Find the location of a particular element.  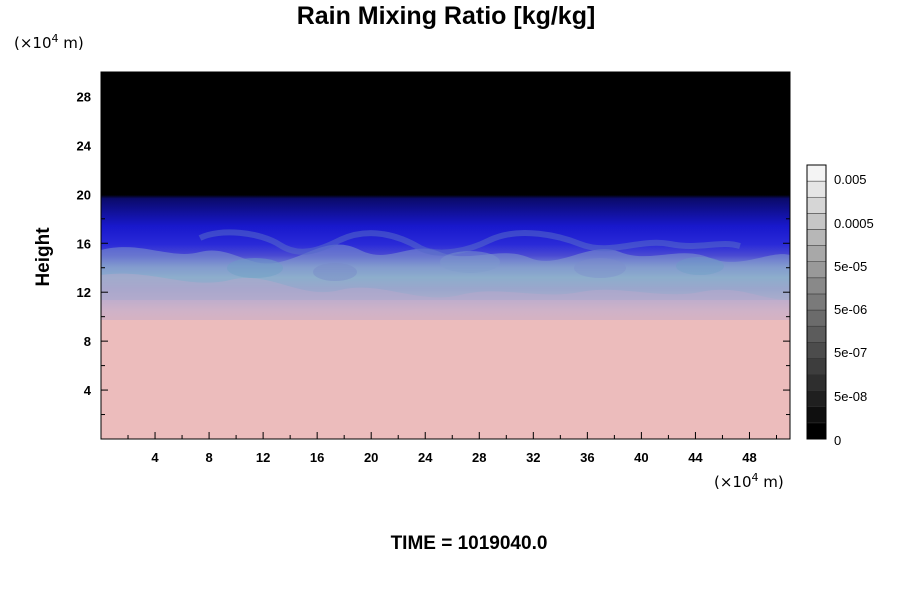

colorbar-label: 0.005 is located at coordinates (850, 179).